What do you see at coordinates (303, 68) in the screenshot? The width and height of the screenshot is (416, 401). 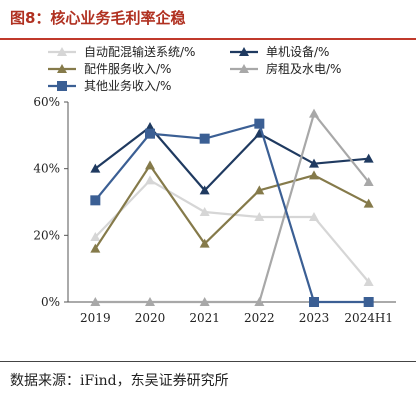 I see `legend-label: 房租及水电/%` at bounding box center [303, 68].